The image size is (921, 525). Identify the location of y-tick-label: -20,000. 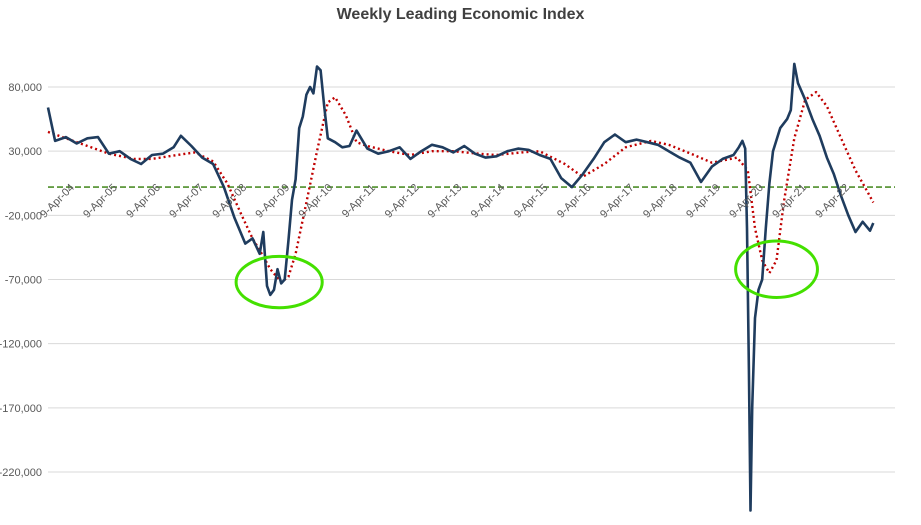
(23, 216).